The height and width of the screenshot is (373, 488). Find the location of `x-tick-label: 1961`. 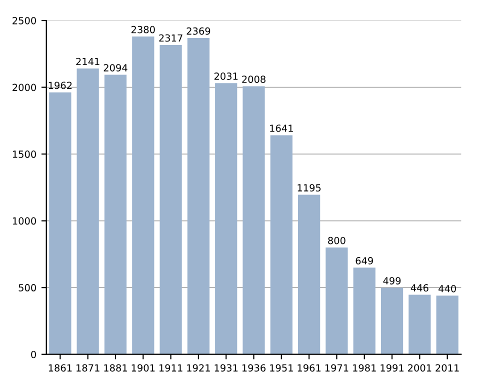

x-tick-label: 1961 is located at coordinates (309, 368).